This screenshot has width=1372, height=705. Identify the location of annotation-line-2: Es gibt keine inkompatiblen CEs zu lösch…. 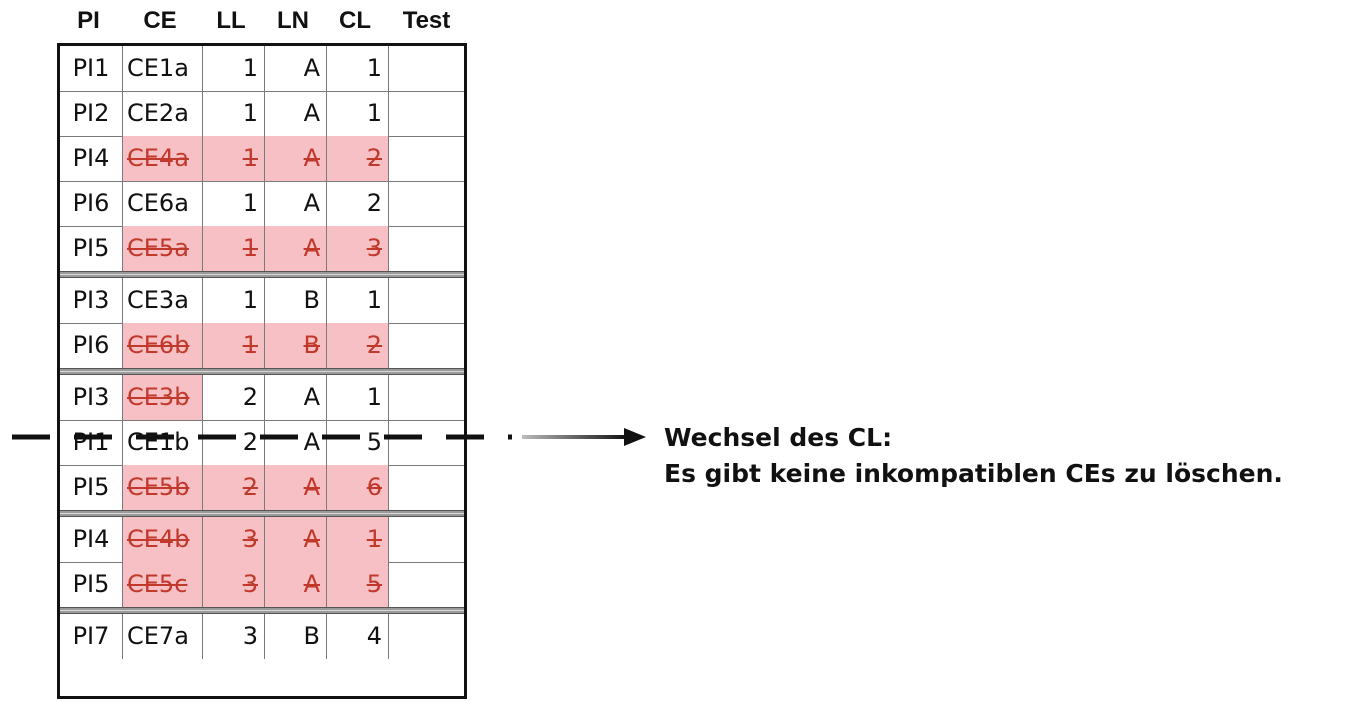
(973, 473).